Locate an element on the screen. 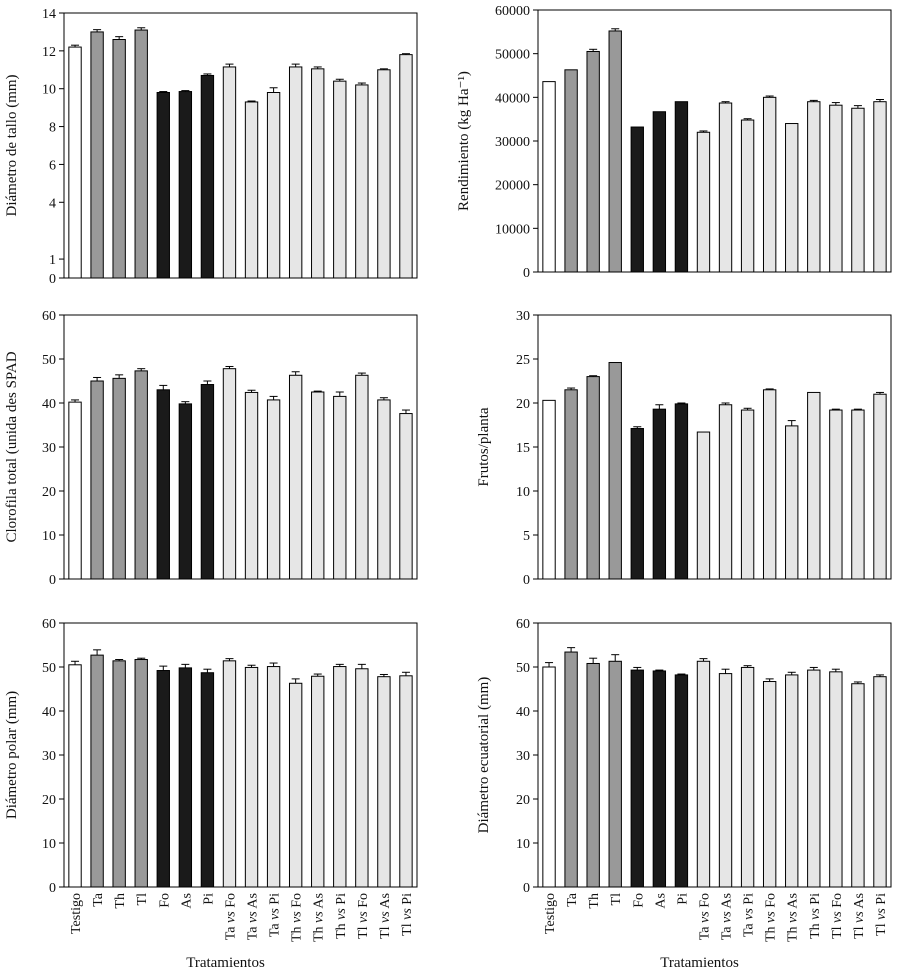  y-tick-label: 15 is located at coordinates (523, 448).